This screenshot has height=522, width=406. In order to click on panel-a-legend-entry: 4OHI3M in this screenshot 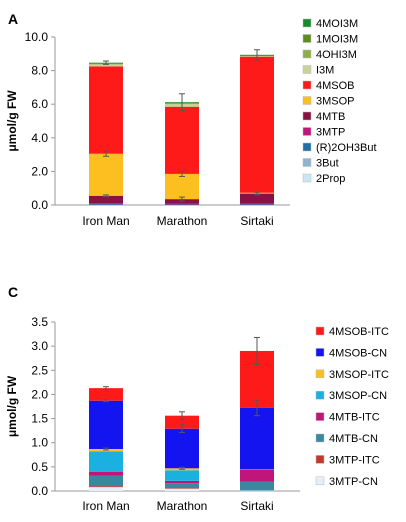, I will do `click(336, 55)`.